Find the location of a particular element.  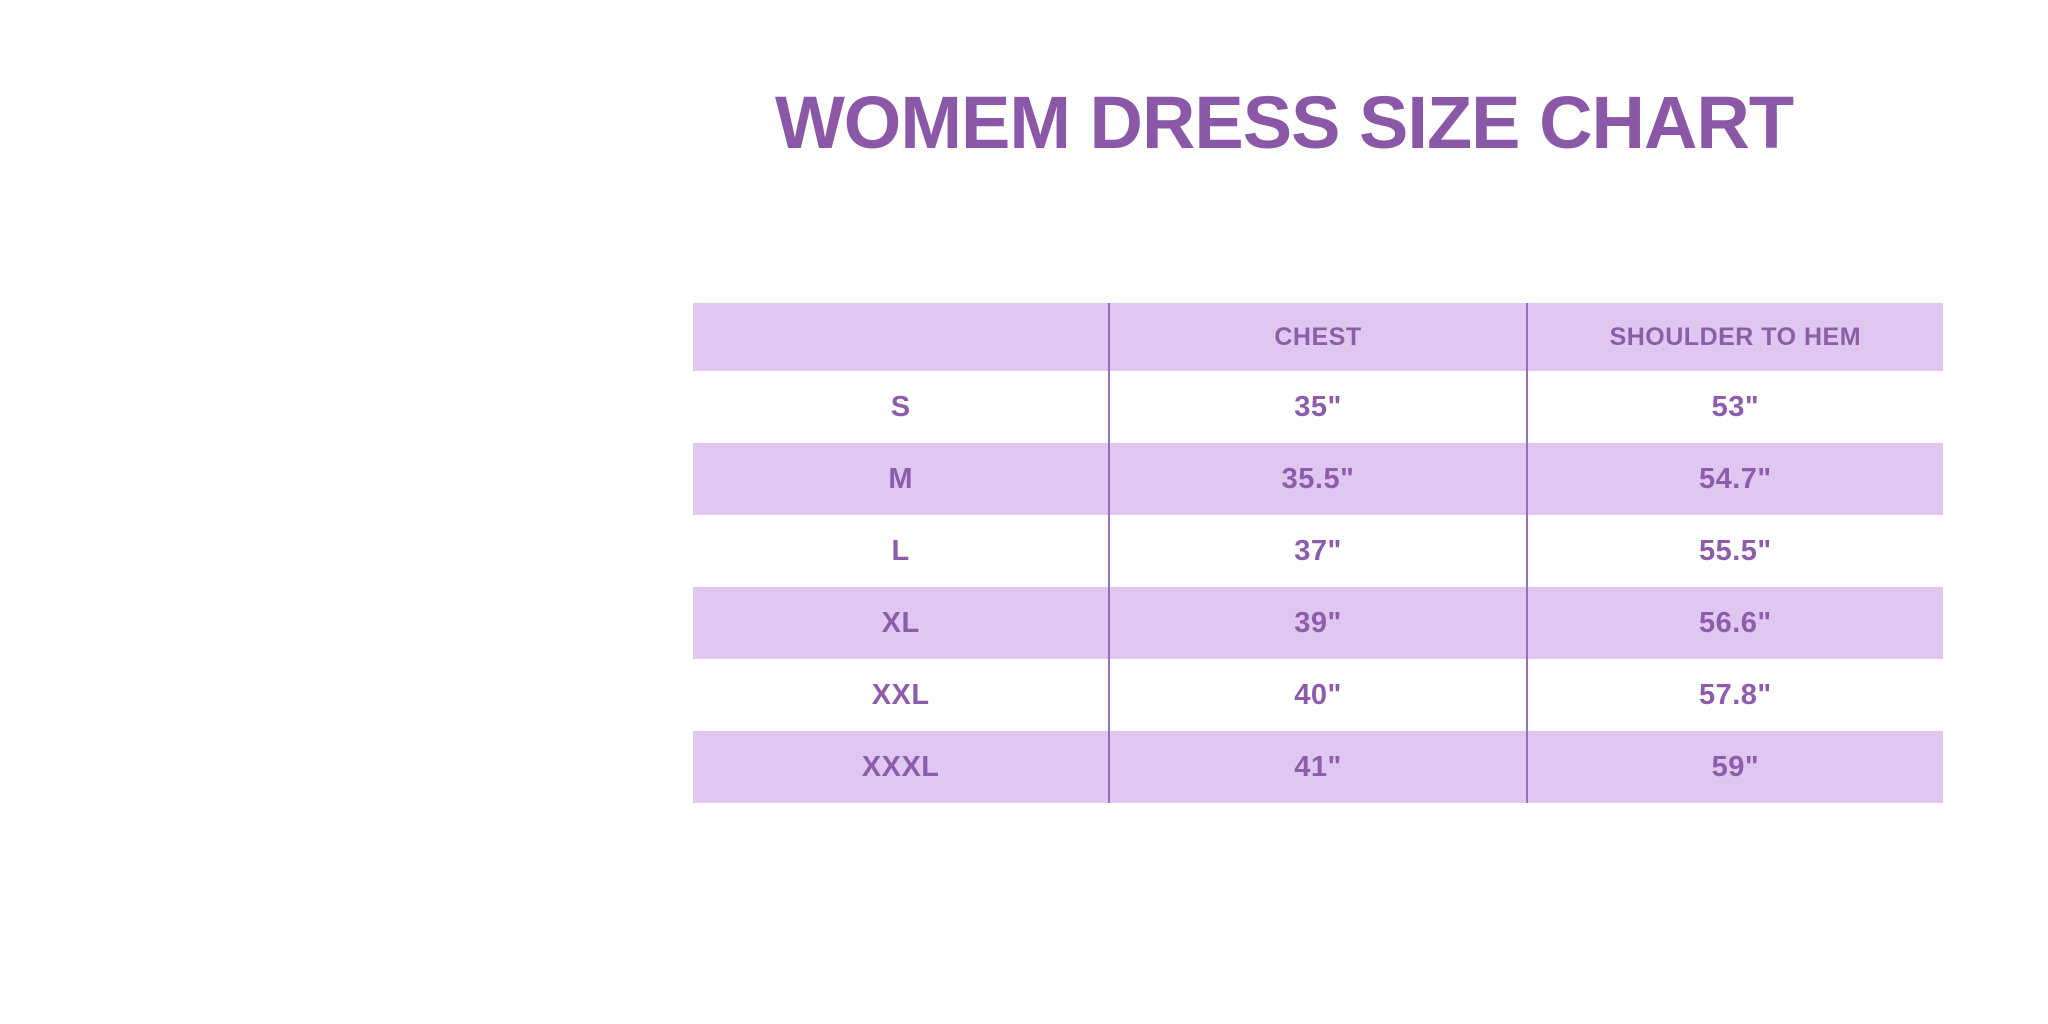

column-header-empty is located at coordinates (900, 337).